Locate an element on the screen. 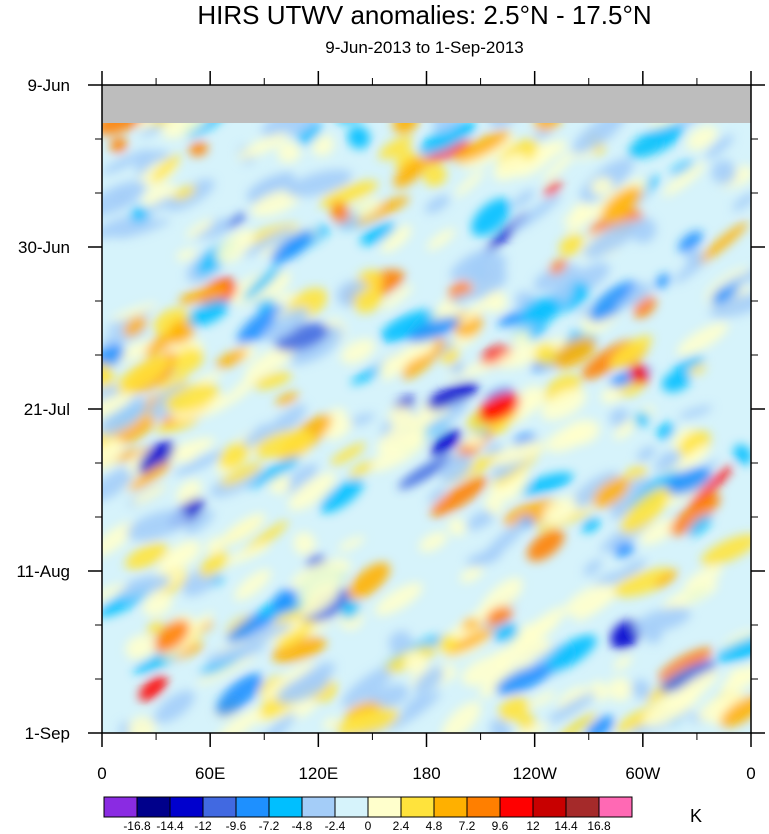  x-tick-label: 120W is located at coordinates (534, 773).